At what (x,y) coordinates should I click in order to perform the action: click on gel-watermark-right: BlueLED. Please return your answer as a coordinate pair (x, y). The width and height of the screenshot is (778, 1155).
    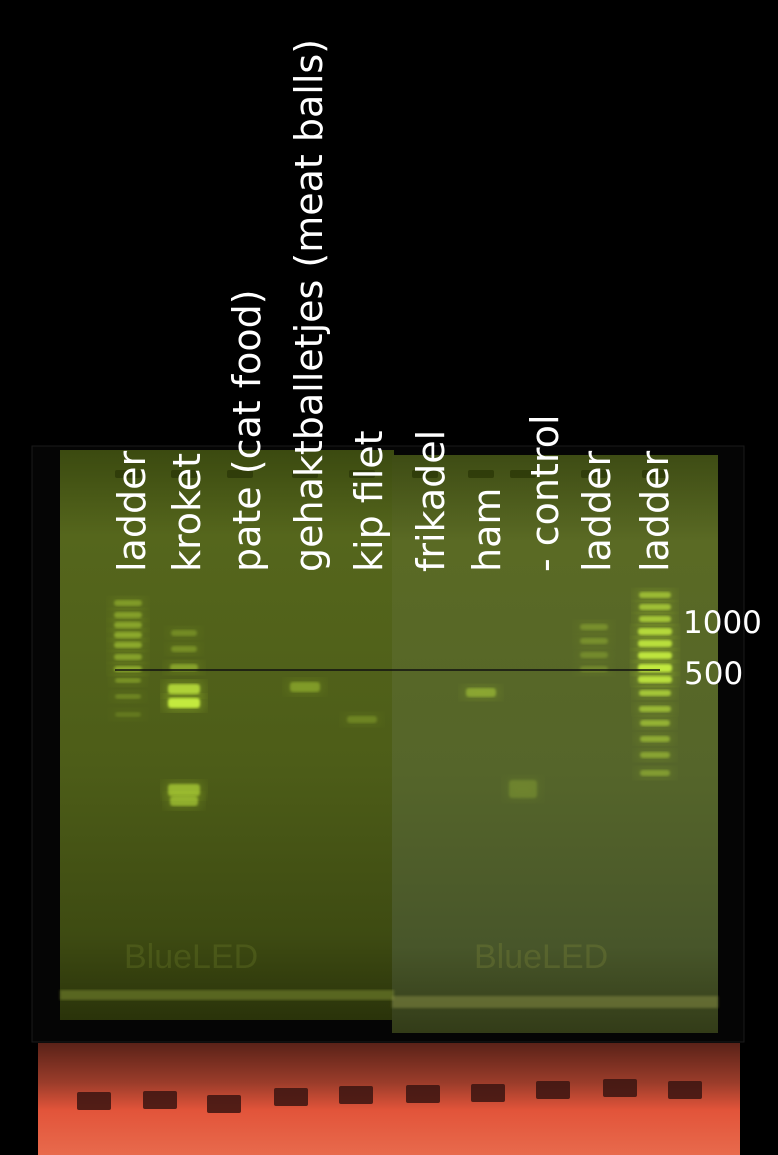
    Looking at the image, I should click on (541, 957).